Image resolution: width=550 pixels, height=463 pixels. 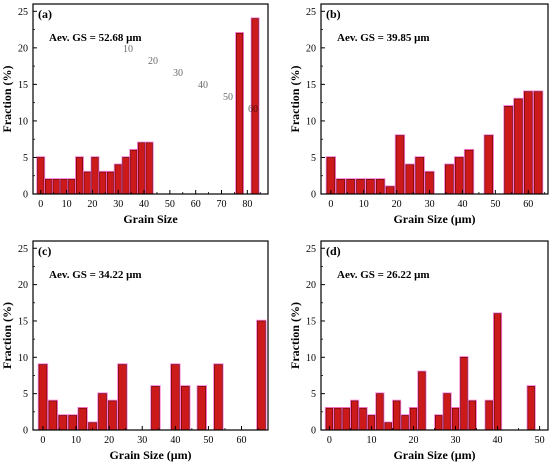 I want to click on faint-label: 10, so click(x=128, y=49).